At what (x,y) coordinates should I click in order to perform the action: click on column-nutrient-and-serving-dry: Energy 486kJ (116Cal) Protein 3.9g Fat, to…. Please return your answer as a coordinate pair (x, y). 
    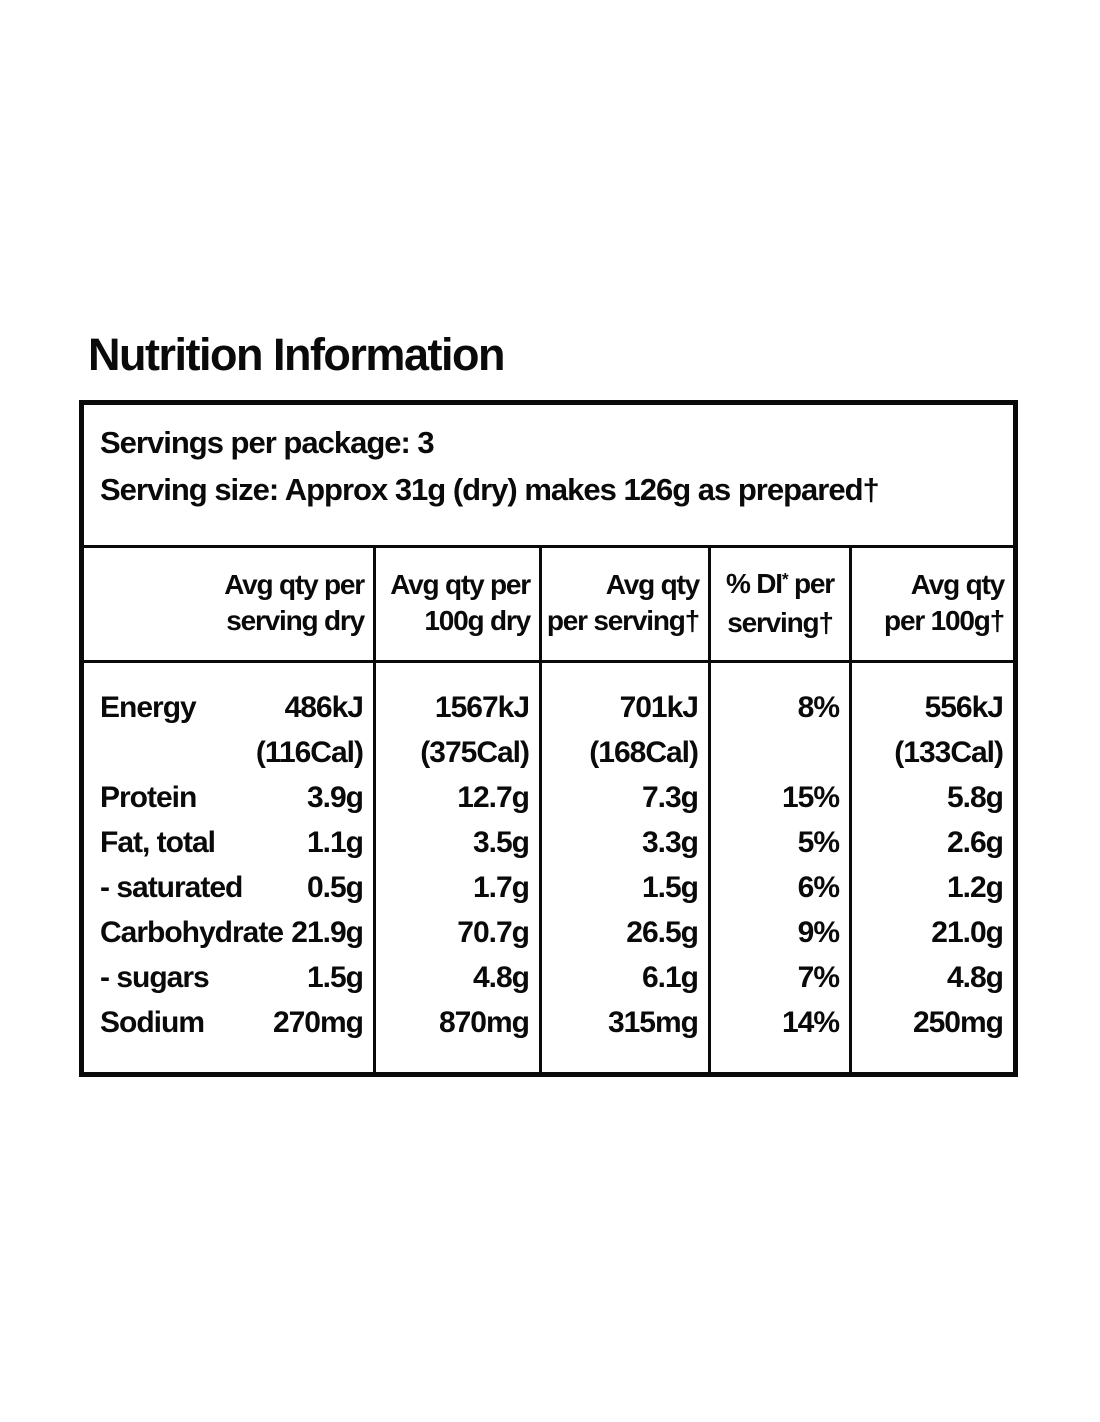
    Looking at the image, I should click on (228, 867).